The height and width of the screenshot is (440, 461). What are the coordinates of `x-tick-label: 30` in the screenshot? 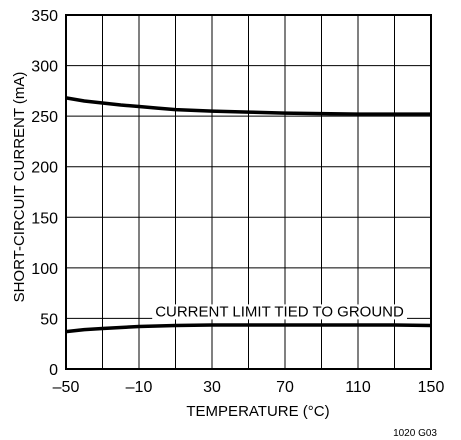 It's located at (212, 387).